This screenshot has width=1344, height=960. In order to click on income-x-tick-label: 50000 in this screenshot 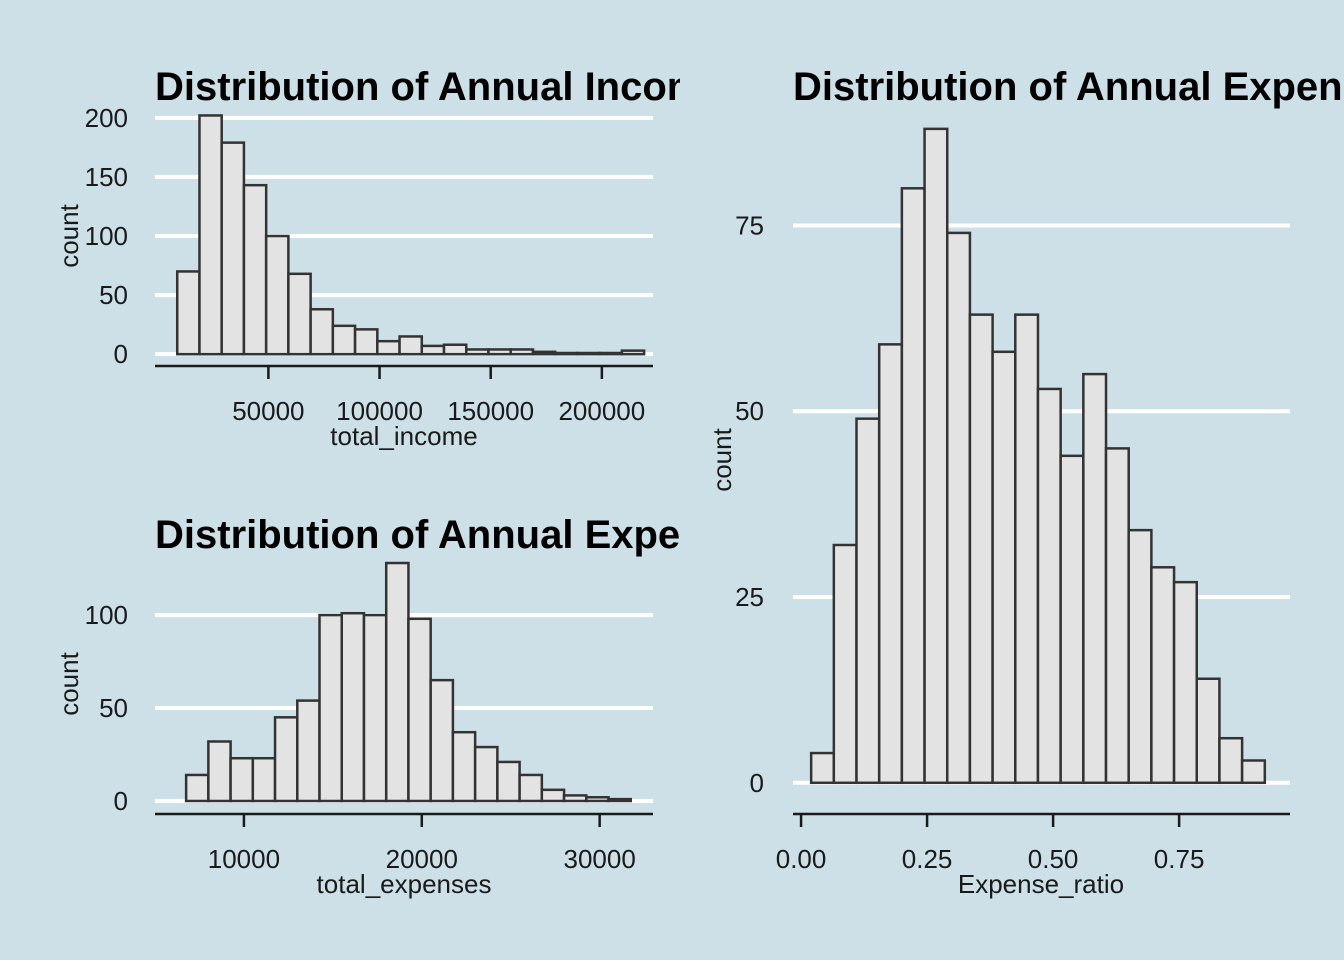, I will do `click(268, 411)`.